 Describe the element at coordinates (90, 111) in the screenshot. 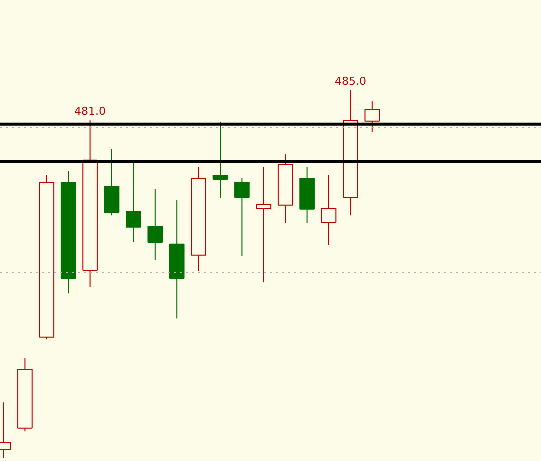

I see `annotation: 481.0` at that location.